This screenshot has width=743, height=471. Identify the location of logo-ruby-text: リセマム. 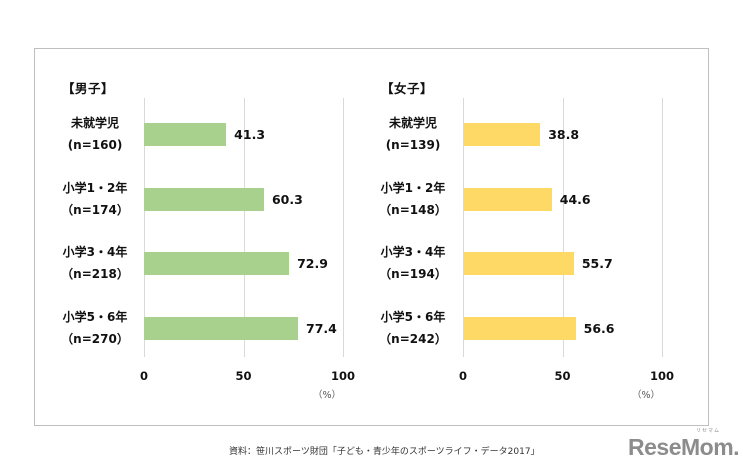
(708, 431).